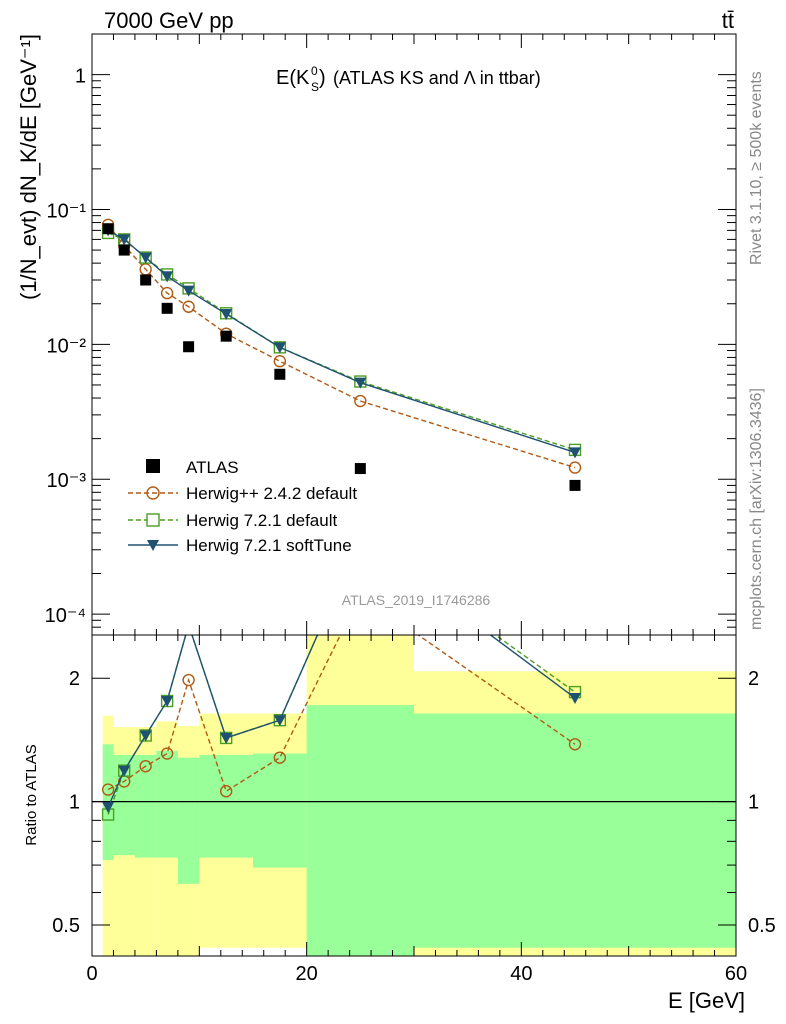  I want to click on title-subscript: S, so click(315, 87).